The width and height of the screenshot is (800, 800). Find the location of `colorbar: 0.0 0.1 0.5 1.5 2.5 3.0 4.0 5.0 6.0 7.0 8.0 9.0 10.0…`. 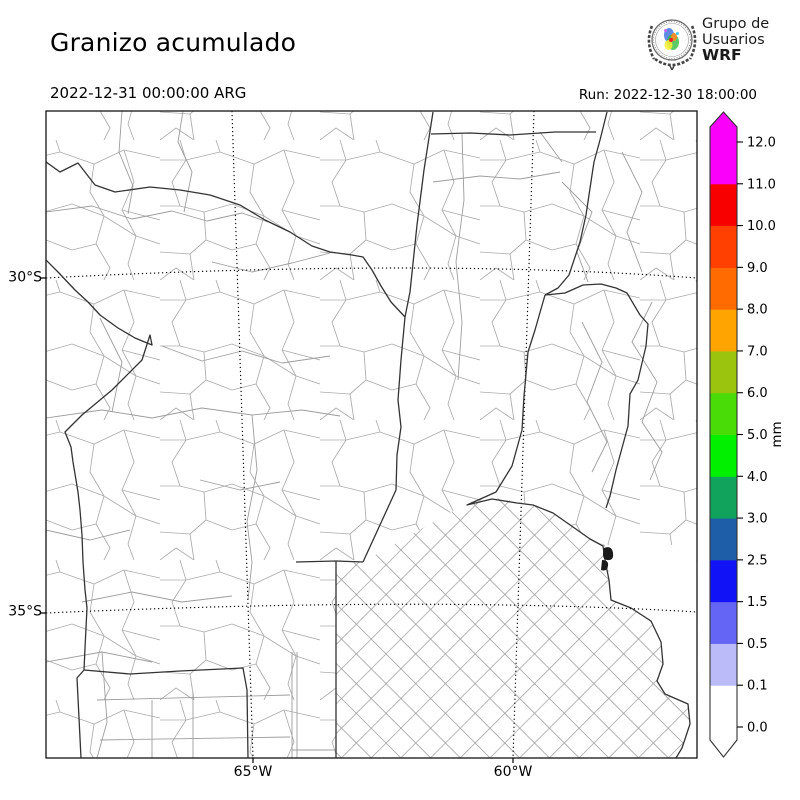

colorbar: 0.0 0.1 0.5 1.5 2.5 3.0 4.0 5.0 6.0 7.0 8.0 9.0 10.0… is located at coordinates (747, 434).